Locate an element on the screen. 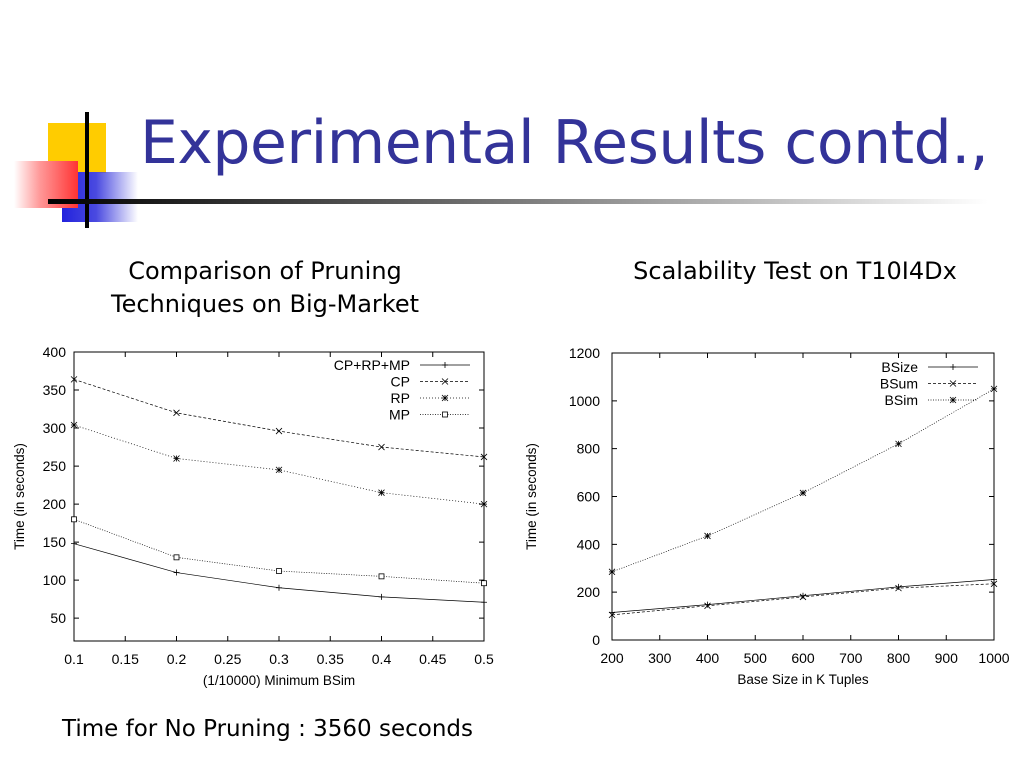 Image resolution: width=1024 pixels, height=768 pixels. no-pruning-note: Time for No Pruning : 3560 seconds is located at coordinates (267, 729).